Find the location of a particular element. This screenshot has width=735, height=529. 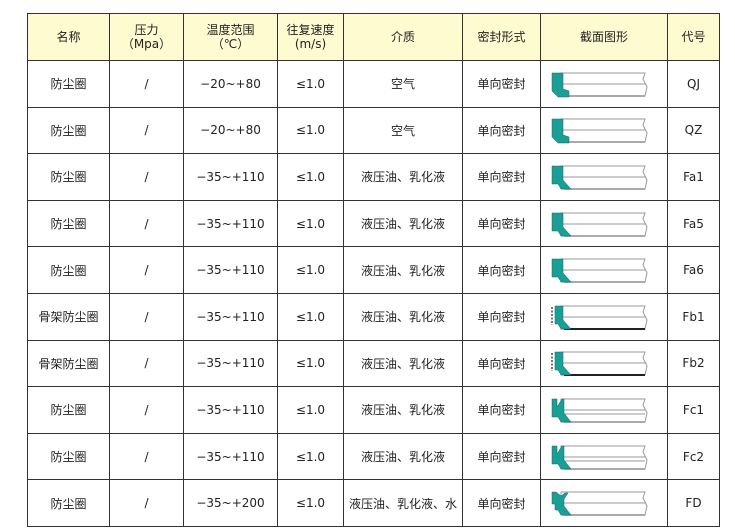

code: Fa5 is located at coordinates (693, 223).